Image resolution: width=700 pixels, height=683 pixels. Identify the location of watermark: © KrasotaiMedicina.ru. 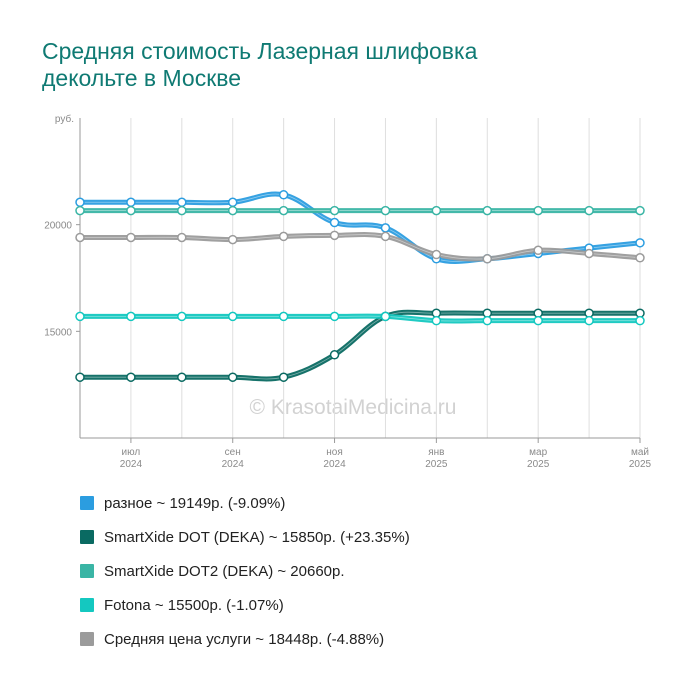
(353, 407).